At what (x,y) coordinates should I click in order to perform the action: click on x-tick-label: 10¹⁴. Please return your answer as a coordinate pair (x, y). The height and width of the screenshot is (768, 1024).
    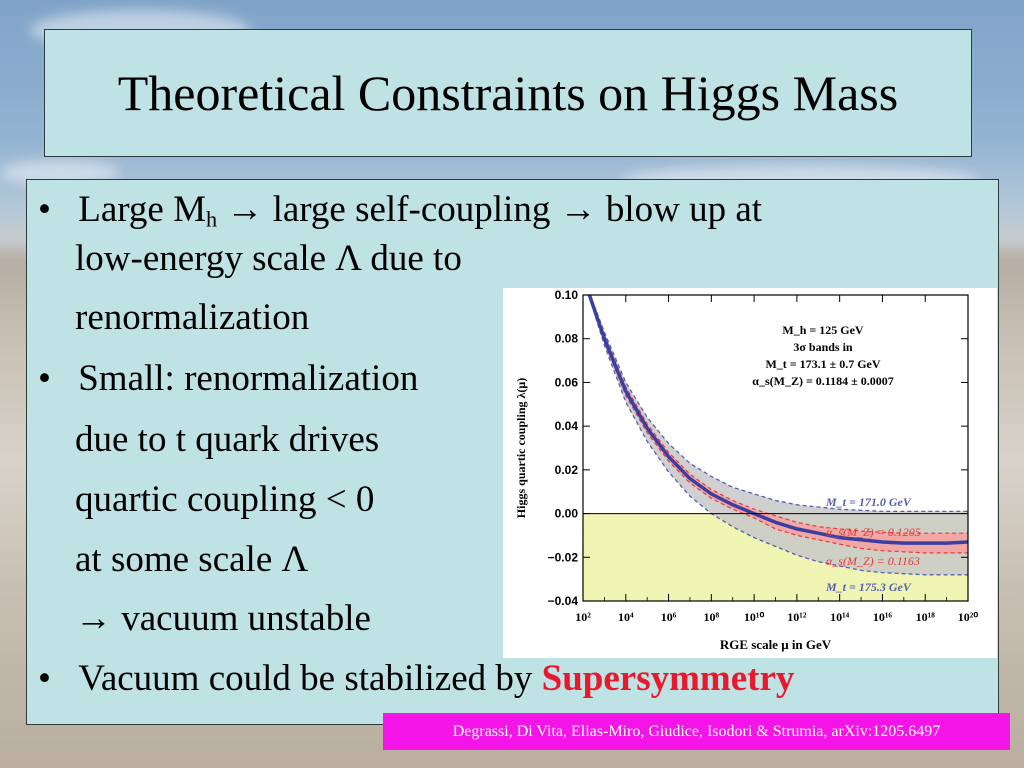
    Looking at the image, I should click on (840, 617).